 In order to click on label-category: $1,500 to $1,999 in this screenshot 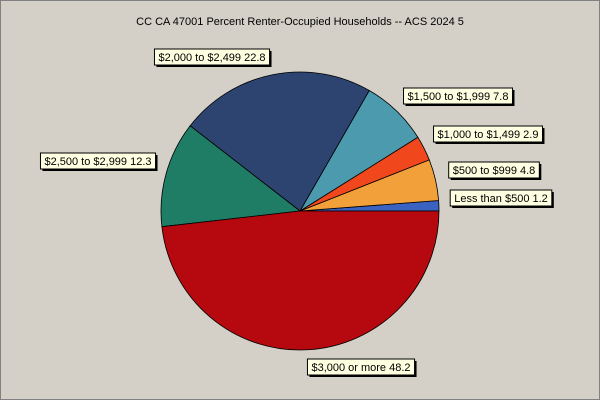, I will do `click(449, 97)`.